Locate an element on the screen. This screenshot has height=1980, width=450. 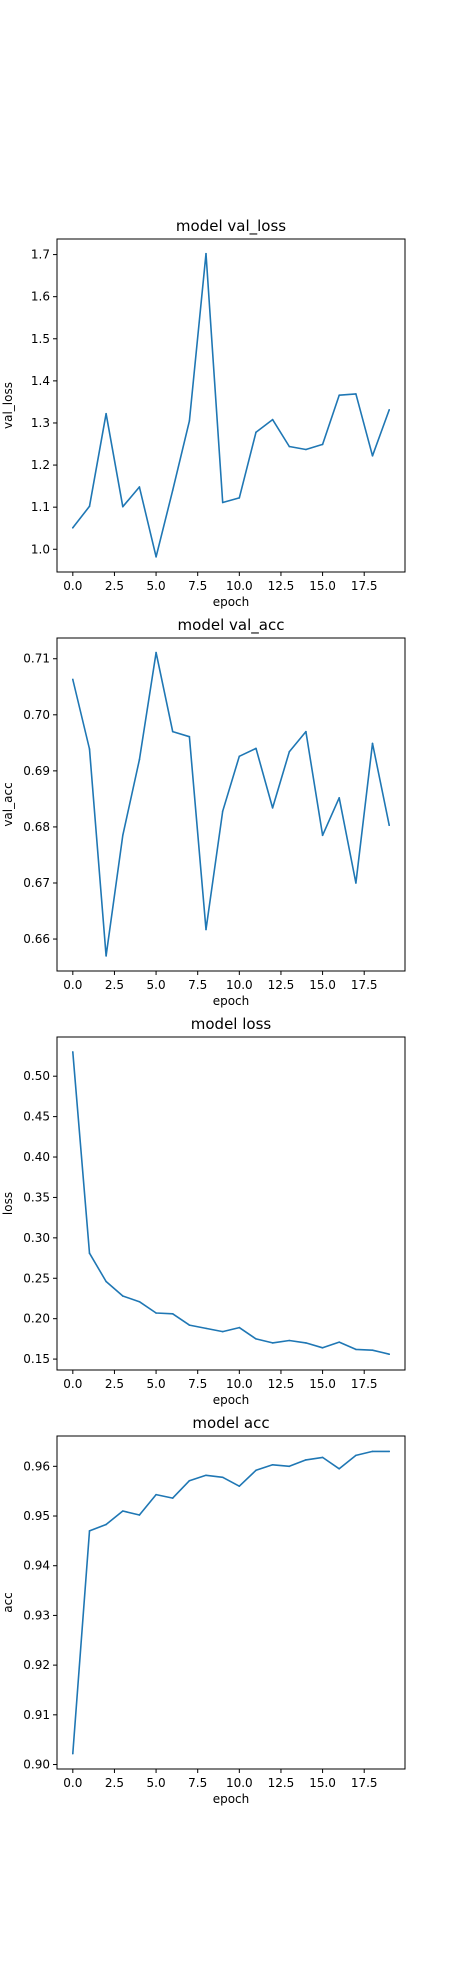
y-tick-label: 0.25 is located at coordinates (36, 1278).